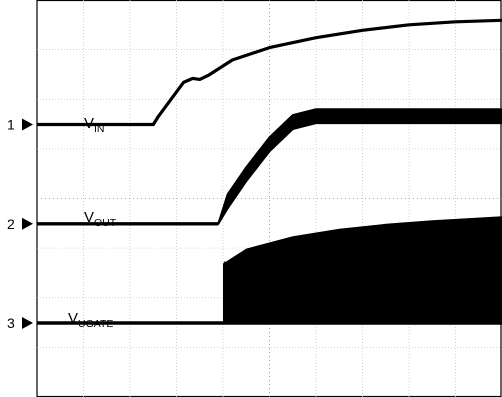  What do you see at coordinates (362, 269) in the screenshot?
I see `trace-vugate-switching-burst` at bounding box center [362, 269].